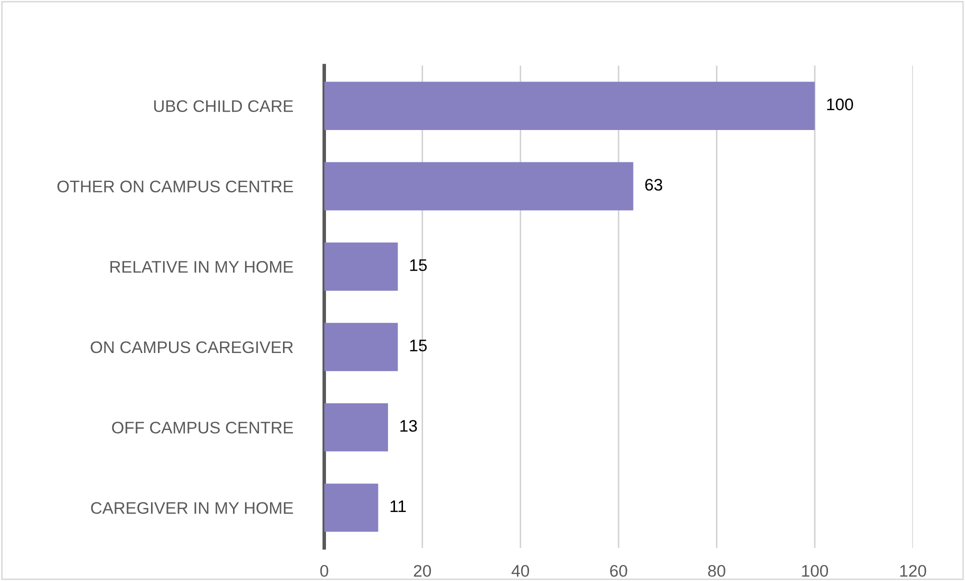 This screenshot has width=965, height=581. I want to click on data-label: 100, so click(840, 104).